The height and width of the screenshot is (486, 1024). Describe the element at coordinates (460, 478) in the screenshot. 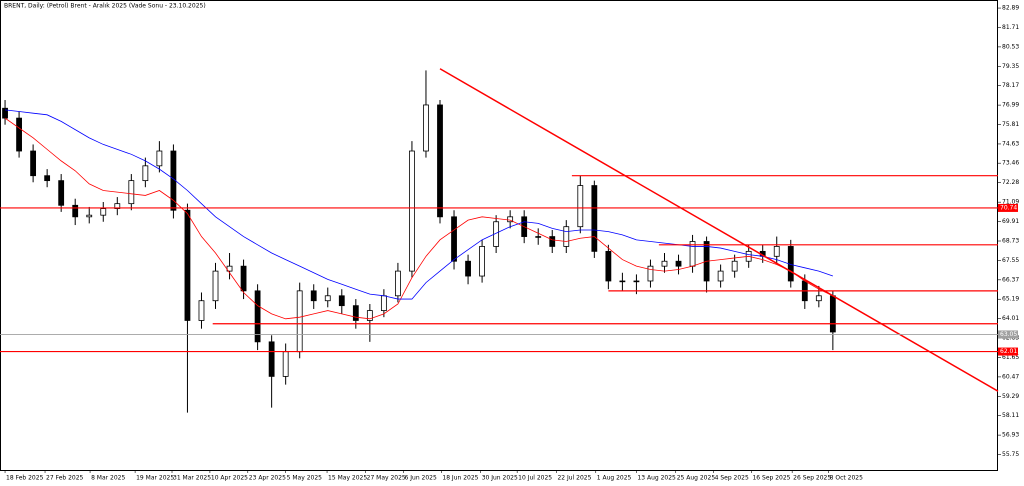

I see `x-tick-label: 18 Jun 2025` at that location.